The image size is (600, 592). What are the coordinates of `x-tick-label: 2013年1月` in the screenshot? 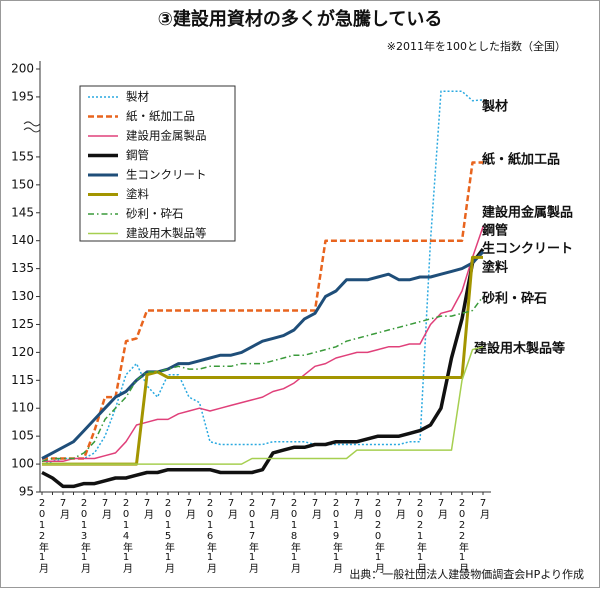 It's located at (85, 536).